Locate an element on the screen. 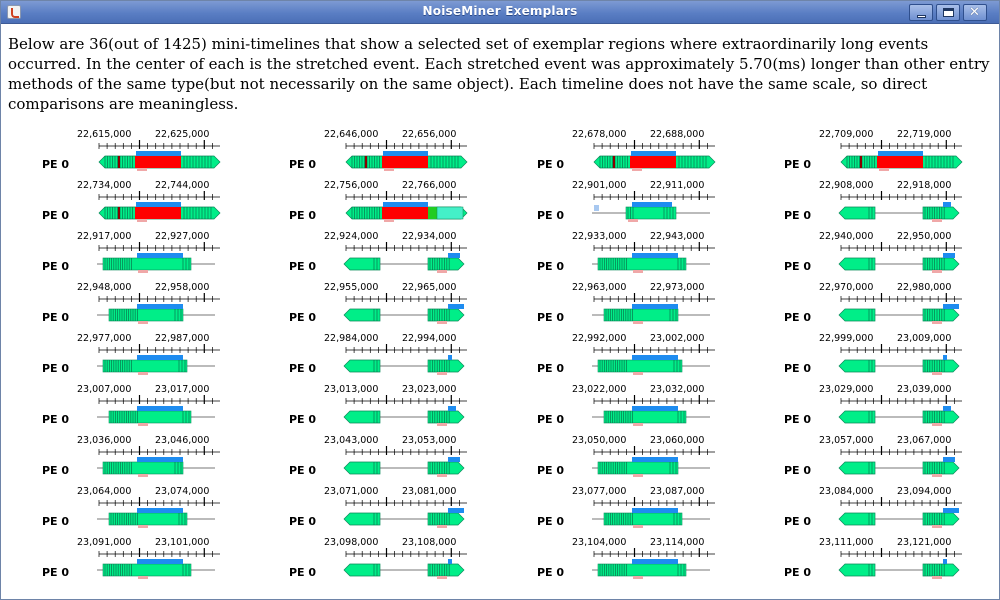 Image resolution: width=1000 pixels, height=600 pixels. mini-timeline: 23,036,000 23,046,000 PE 0 is located at coordinates (160, 457).